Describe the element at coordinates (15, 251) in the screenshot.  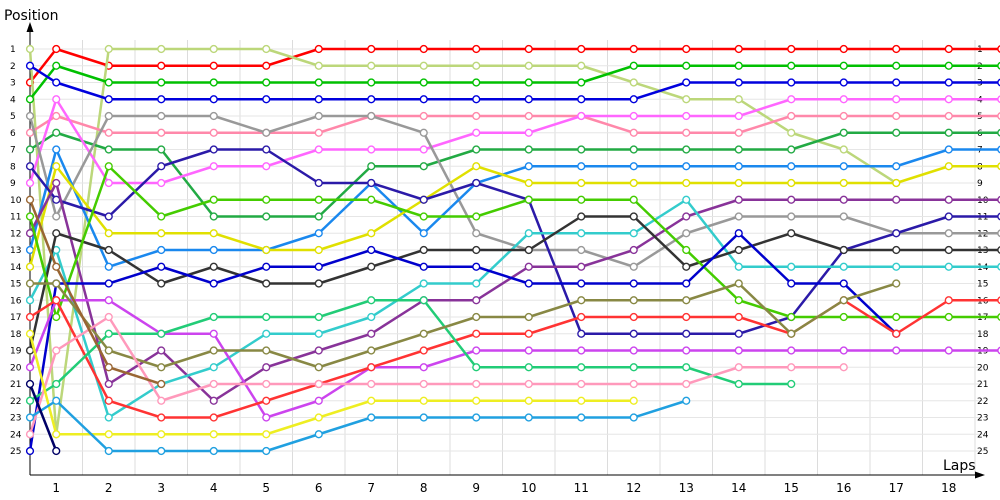
I see `y-tick-label: 13` at that location.